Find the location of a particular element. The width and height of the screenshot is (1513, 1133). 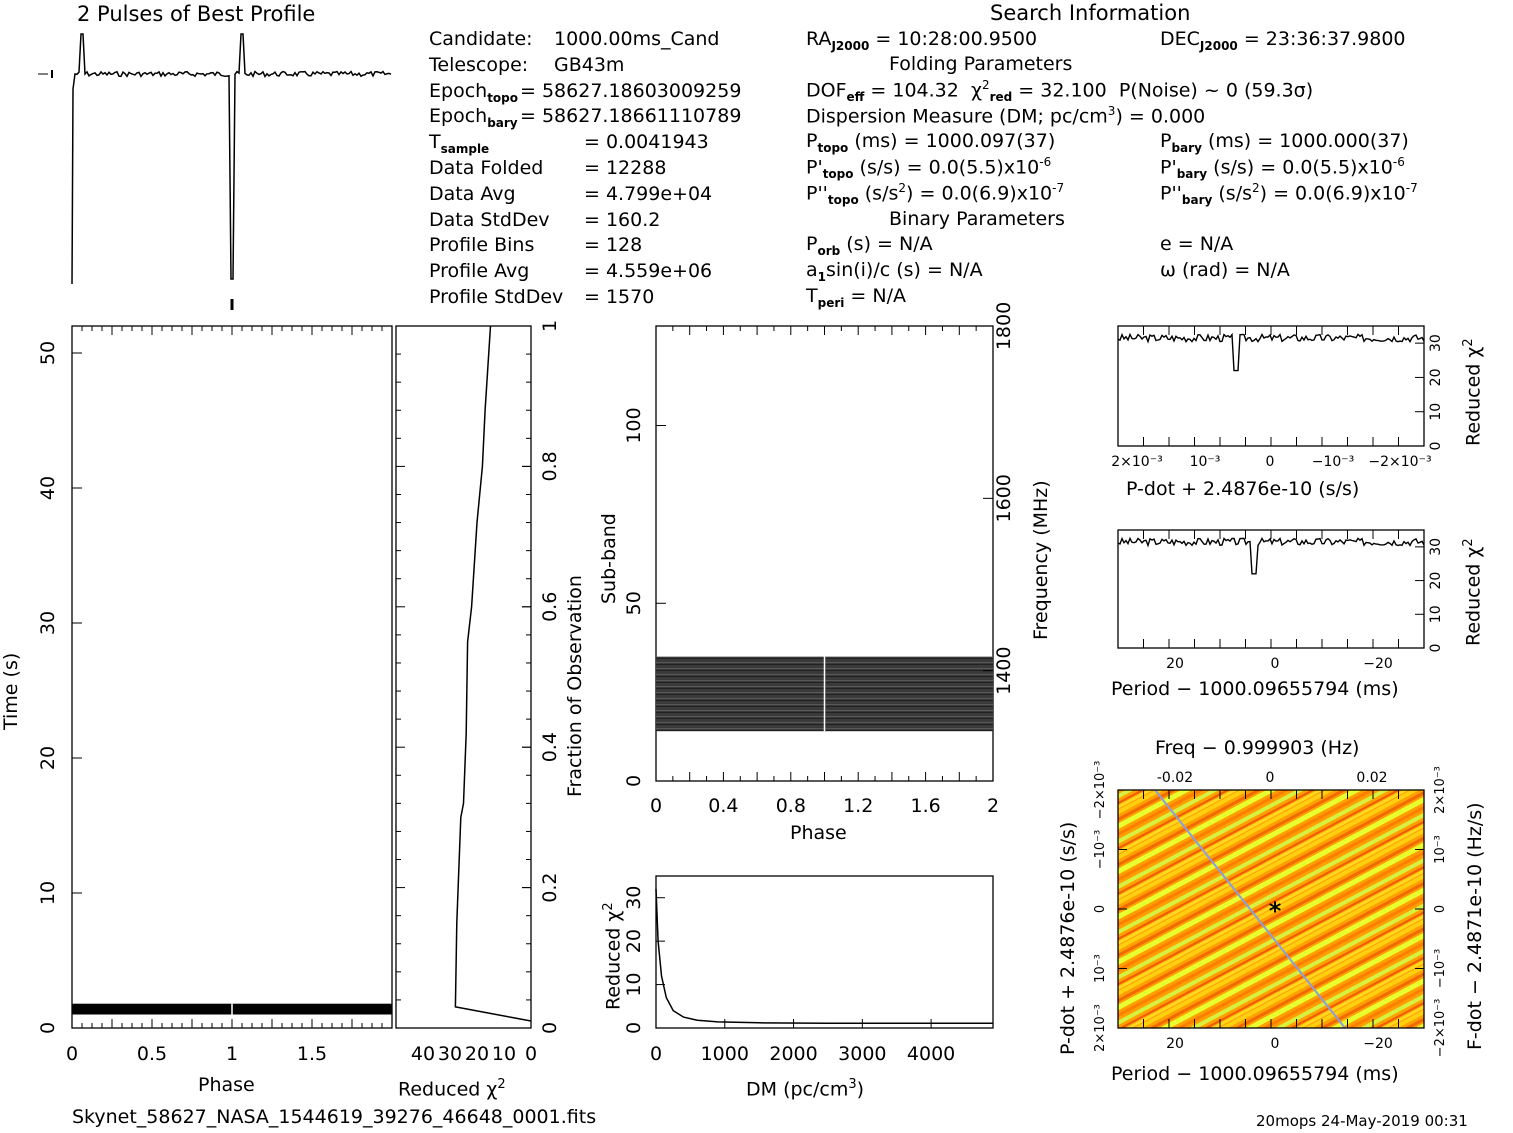

candidate-info-label: Data Folded is located at coordinates (486, 168).